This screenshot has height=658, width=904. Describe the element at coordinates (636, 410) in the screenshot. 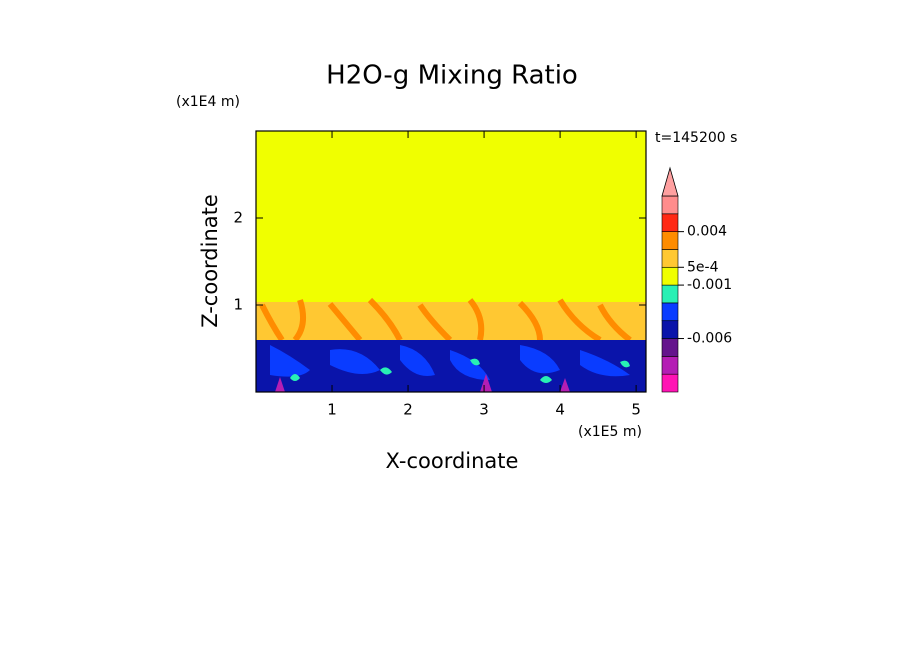

I see `x-tick-label: 5` at that location.